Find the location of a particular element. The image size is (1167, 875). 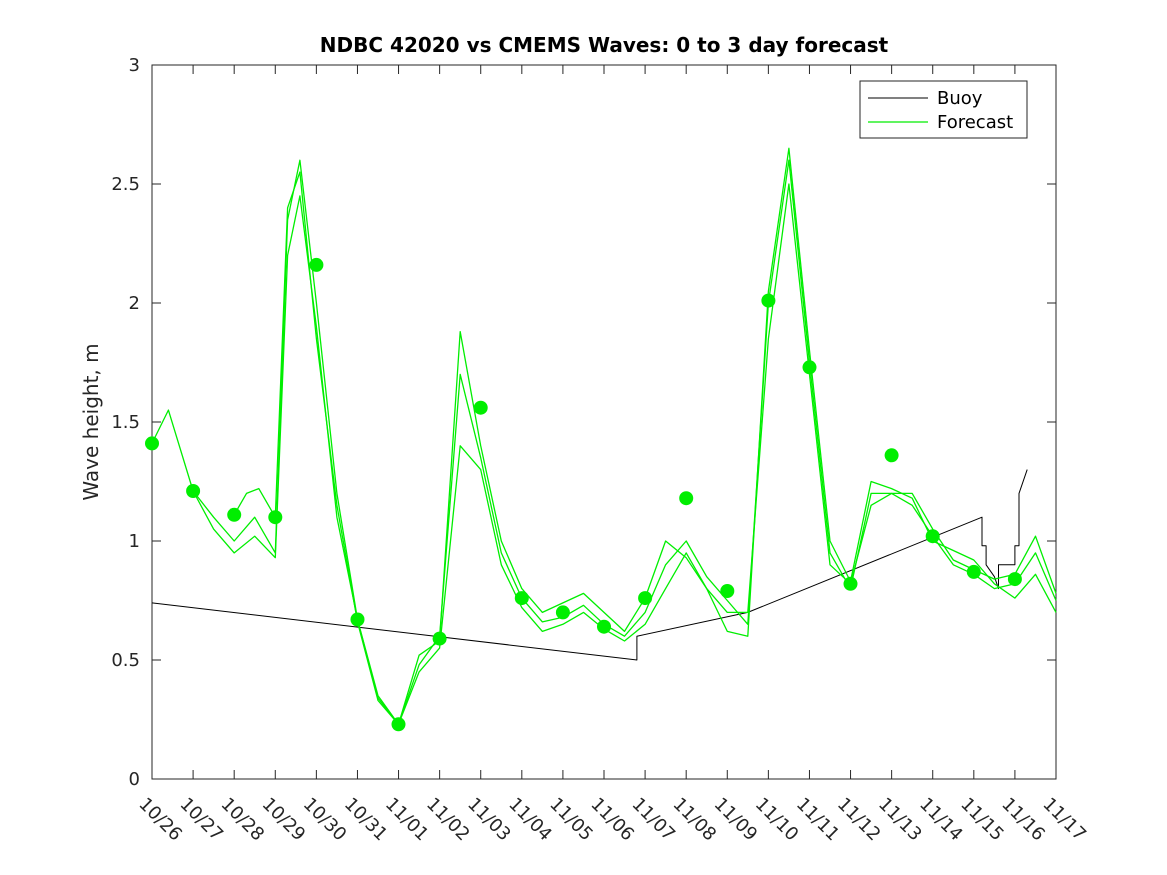

x-tick-label: 11/16 is located at coordinates (1023, 820).